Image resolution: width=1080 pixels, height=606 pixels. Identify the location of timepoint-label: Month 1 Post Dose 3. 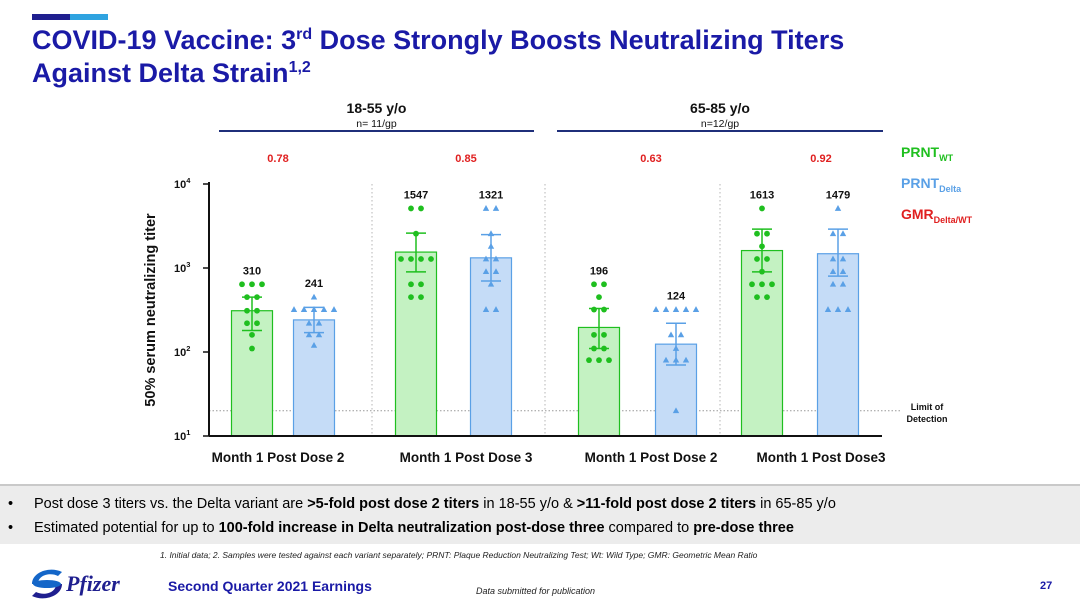
(466, 457).